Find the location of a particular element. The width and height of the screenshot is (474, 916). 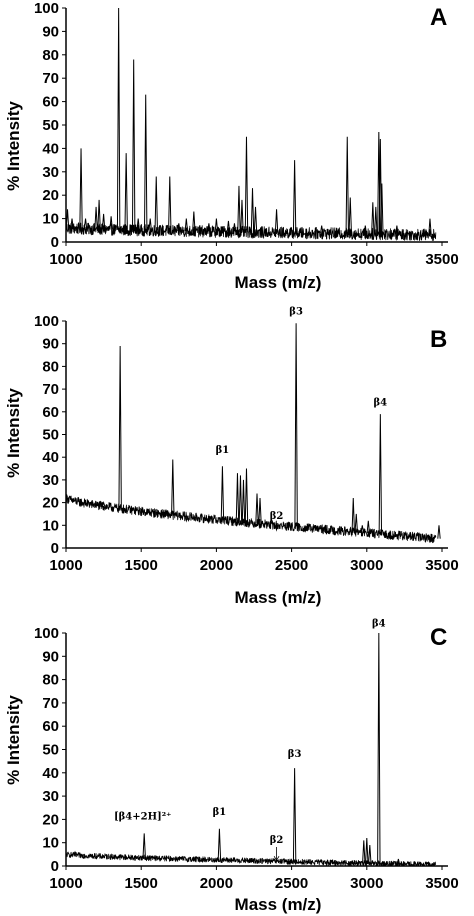

x-tick-label-b: 2000 is located at coordinates (216, 565).